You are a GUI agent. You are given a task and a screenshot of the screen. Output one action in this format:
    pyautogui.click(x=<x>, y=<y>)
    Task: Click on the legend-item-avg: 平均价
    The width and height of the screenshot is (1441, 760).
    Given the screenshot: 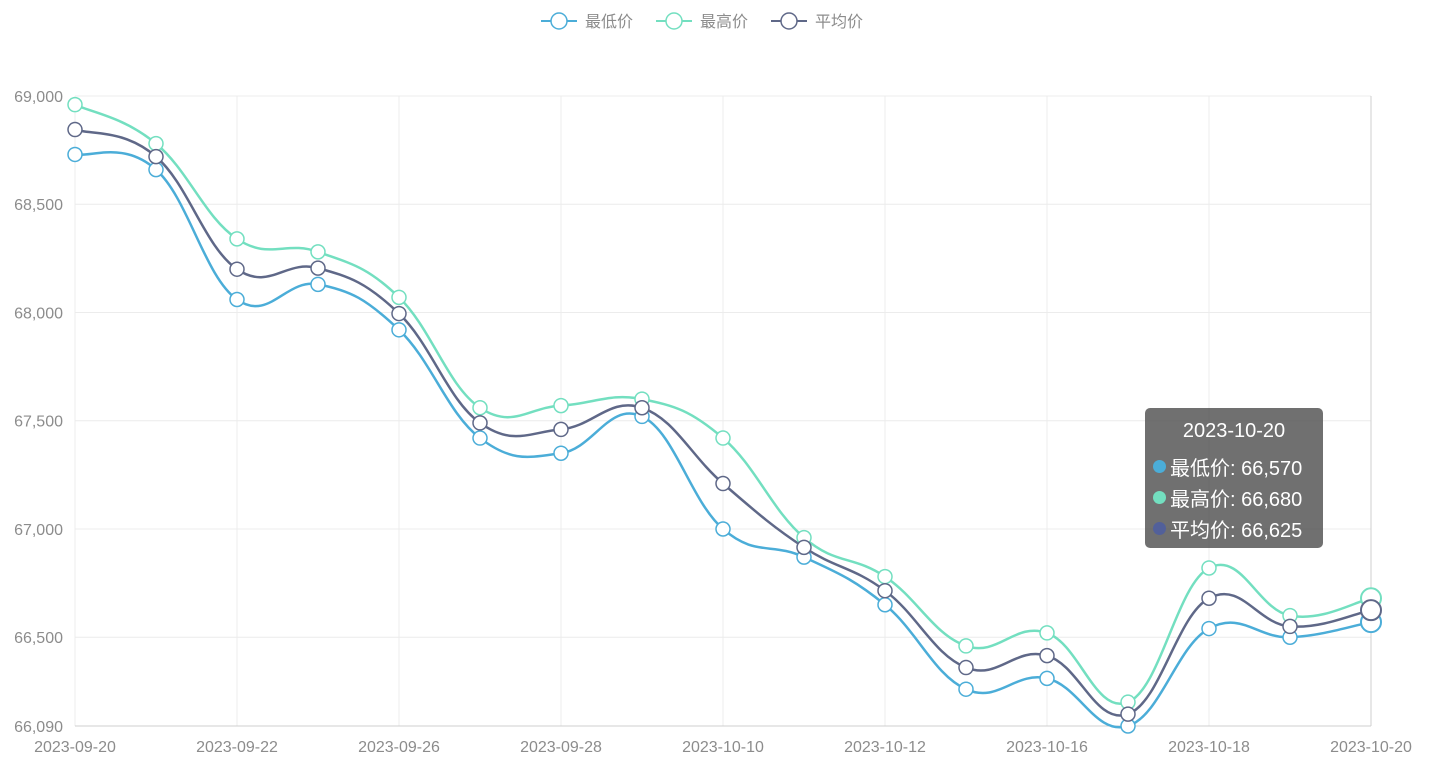 What is the action you would take?
    pyautogui.click(x=817, y=21)
    